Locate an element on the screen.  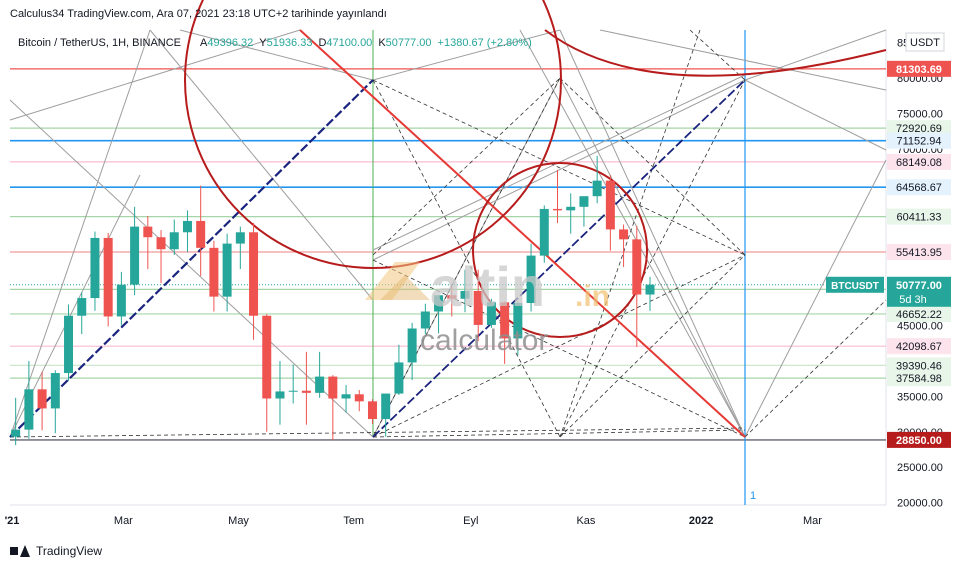
level-badge: 71152.94 is located at coordinates (918, 142).